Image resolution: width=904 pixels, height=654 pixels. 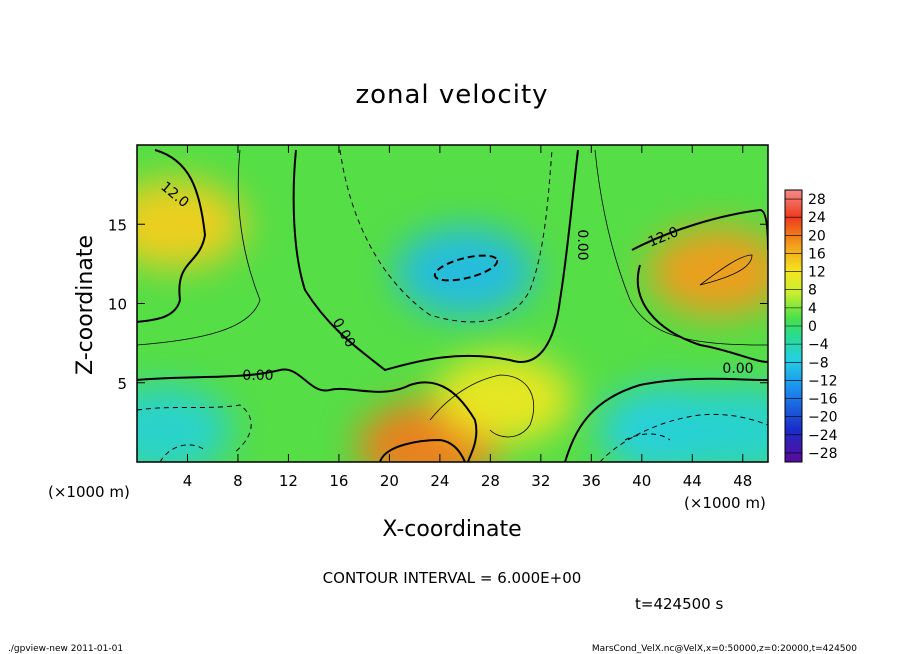 I want to click on y-tick-label-0: 5, so click(x=122, y=384).